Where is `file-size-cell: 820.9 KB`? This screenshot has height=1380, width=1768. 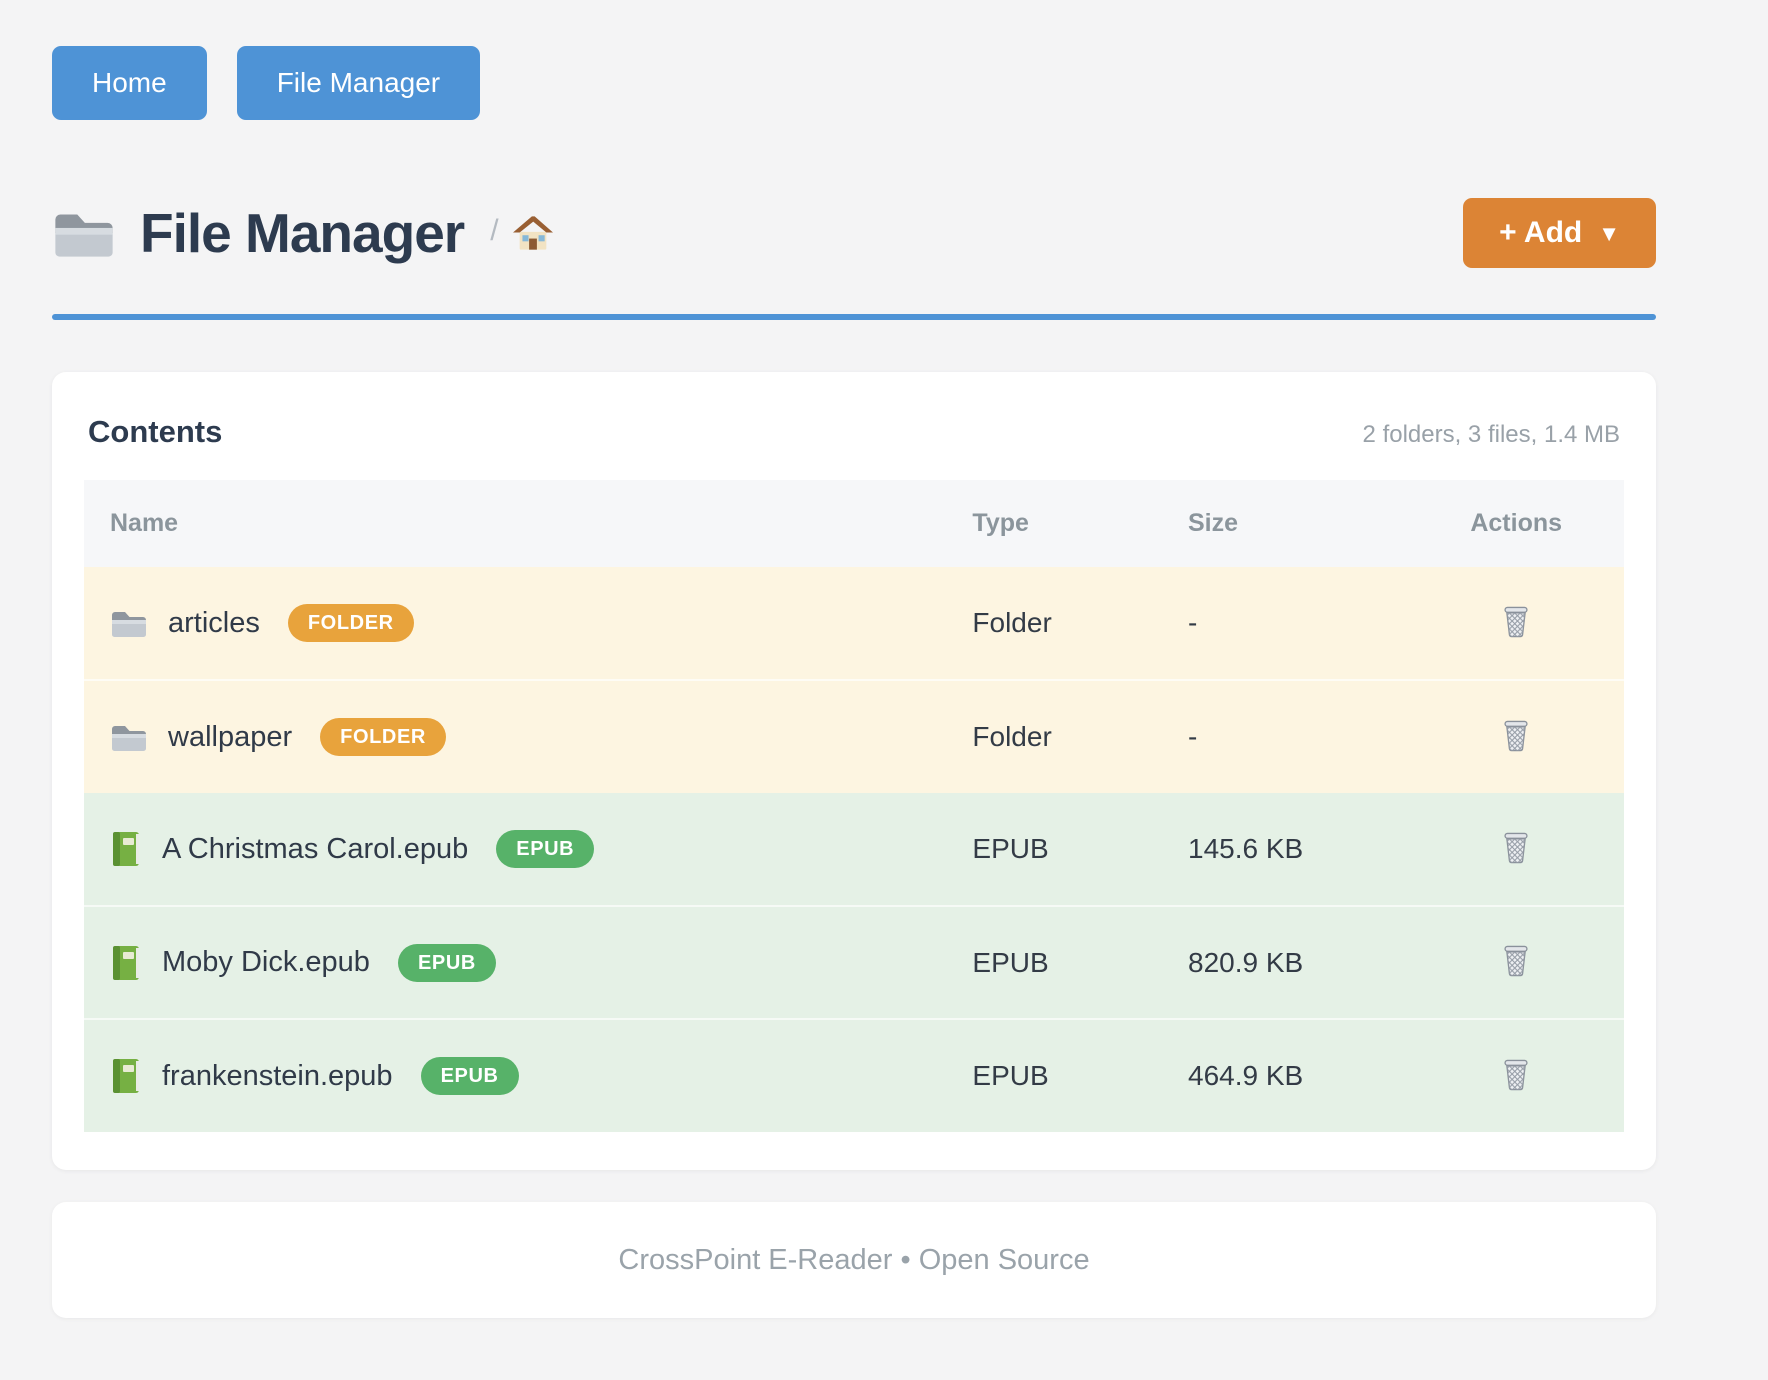
file-size-cell: 820.9 KB is located at coordinates (1285, 962).